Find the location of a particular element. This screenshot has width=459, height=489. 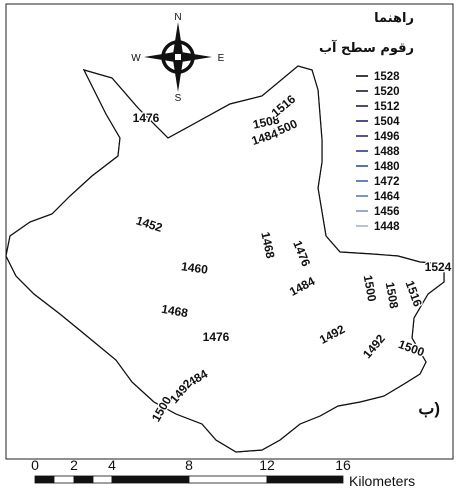

south-label: S is located at coordinates (178, 98).